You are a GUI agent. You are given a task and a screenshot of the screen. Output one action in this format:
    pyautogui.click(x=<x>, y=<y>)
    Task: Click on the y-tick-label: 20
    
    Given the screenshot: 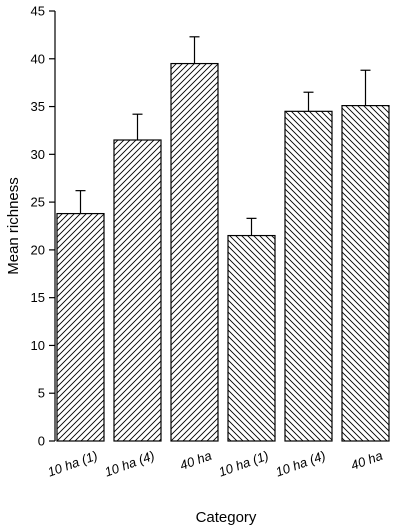 What is the action you would take?
    pyautogui.click(x=38, y=249)
    